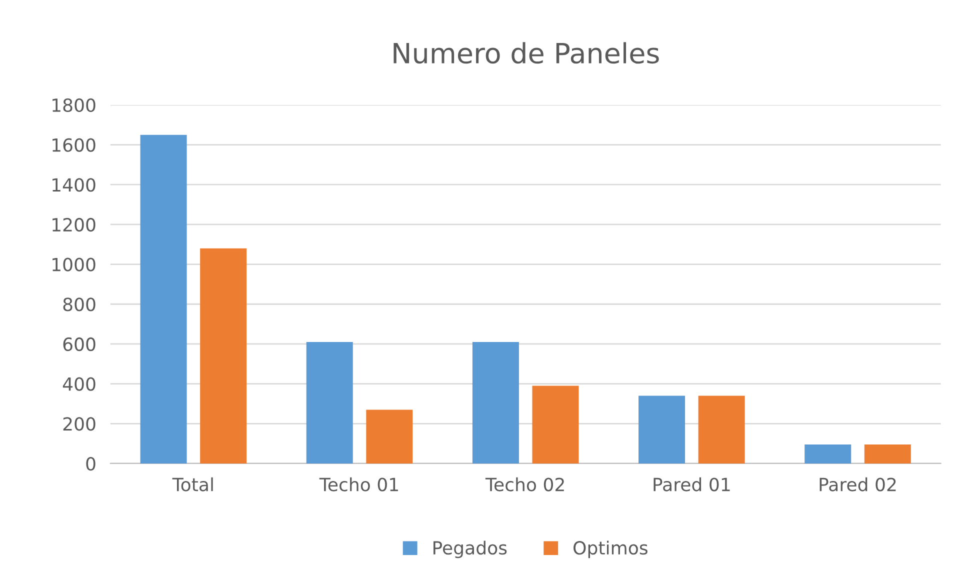  I want to click on y-tick-label: 600, so click(79, 344).